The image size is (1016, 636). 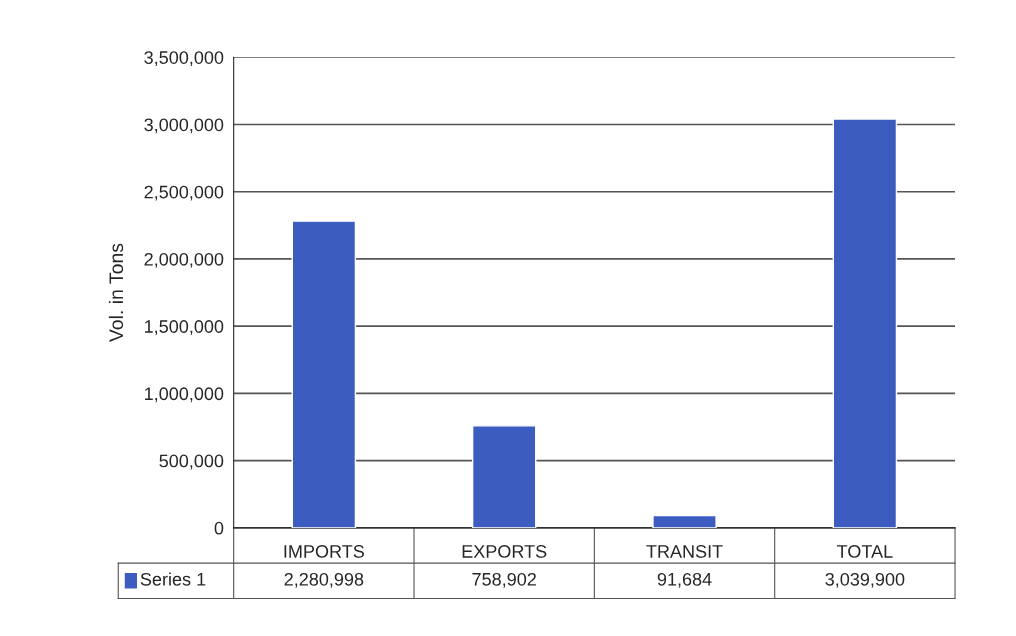 What do you see at coordinates (324, 551) in the screenshot?
I see `x-tick-label: IMPORTS` at bounding box center [324, 551].